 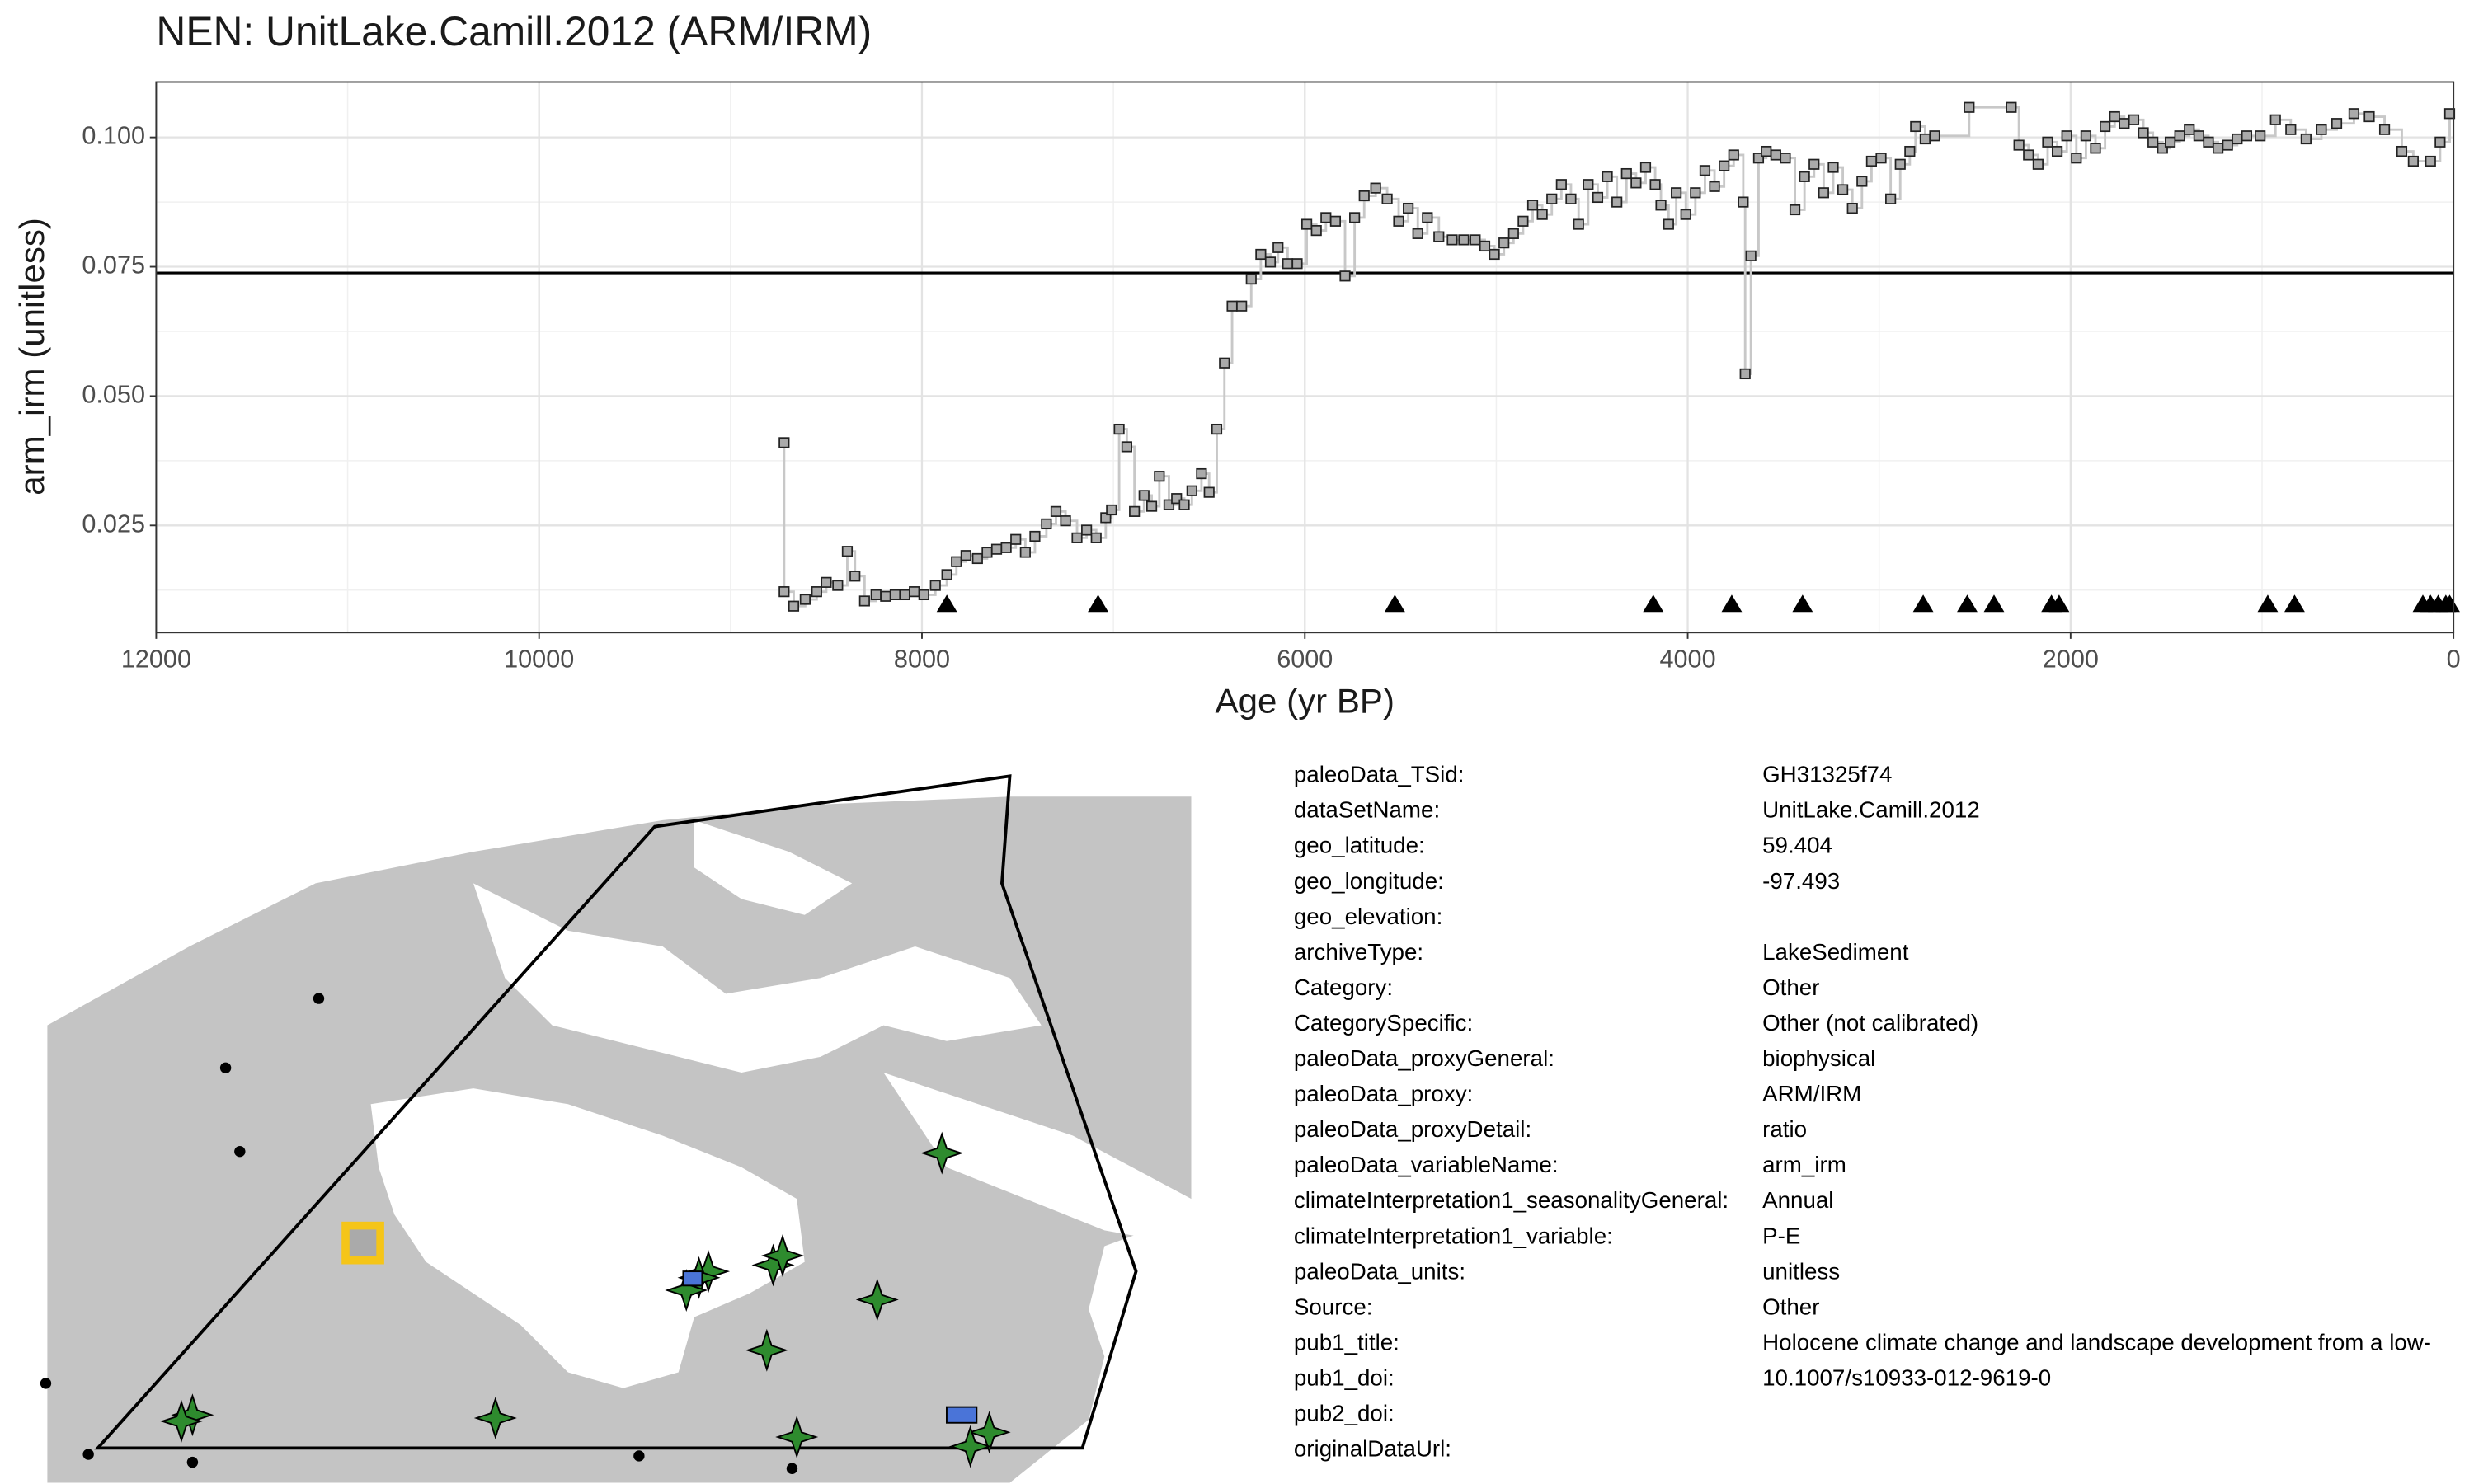 I want to click on metadata-value: Other (not calibrated), so click(x=1870, y=1023).